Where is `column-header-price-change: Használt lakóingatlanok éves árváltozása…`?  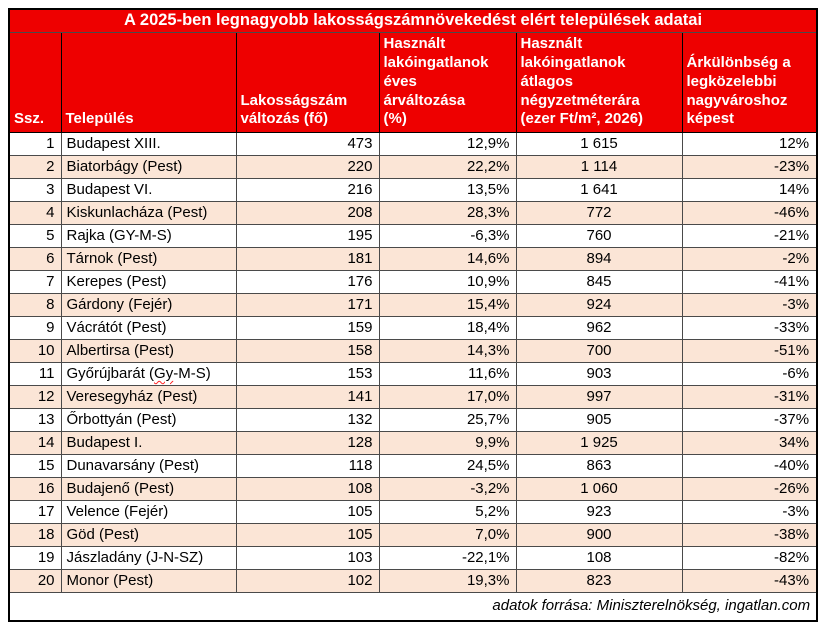
column-header-price-change: Használt lakóingatlanok éves árváltozása… is located at coordinates (447, 82).